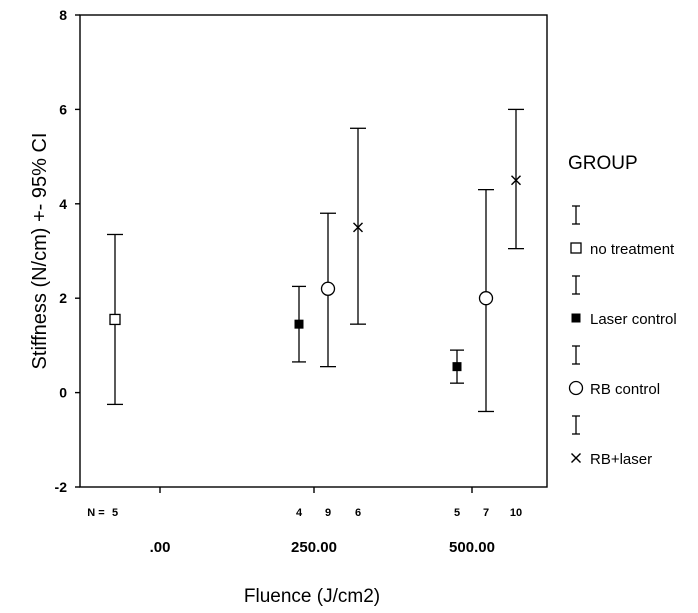 The image size is (698, 613). What do you see at coordinates (160, 547) in the screenshot?
I see `x-tick-label: .00` at bounding box center [160, 547].